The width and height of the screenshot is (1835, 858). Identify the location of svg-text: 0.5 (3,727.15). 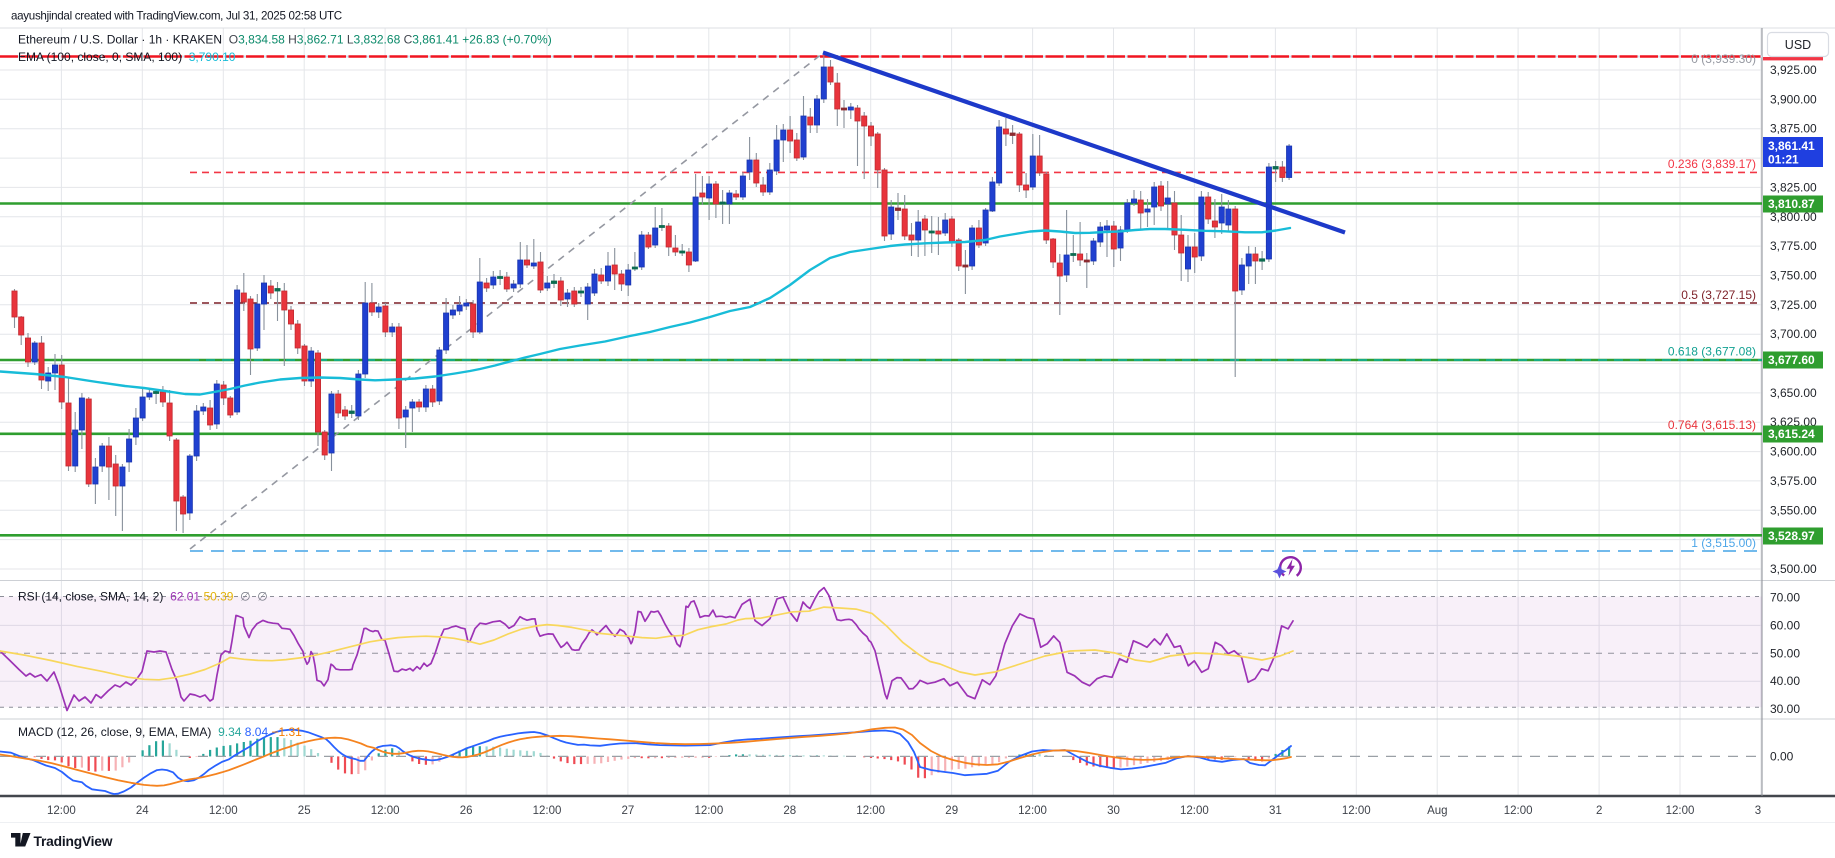
(1718, 295).